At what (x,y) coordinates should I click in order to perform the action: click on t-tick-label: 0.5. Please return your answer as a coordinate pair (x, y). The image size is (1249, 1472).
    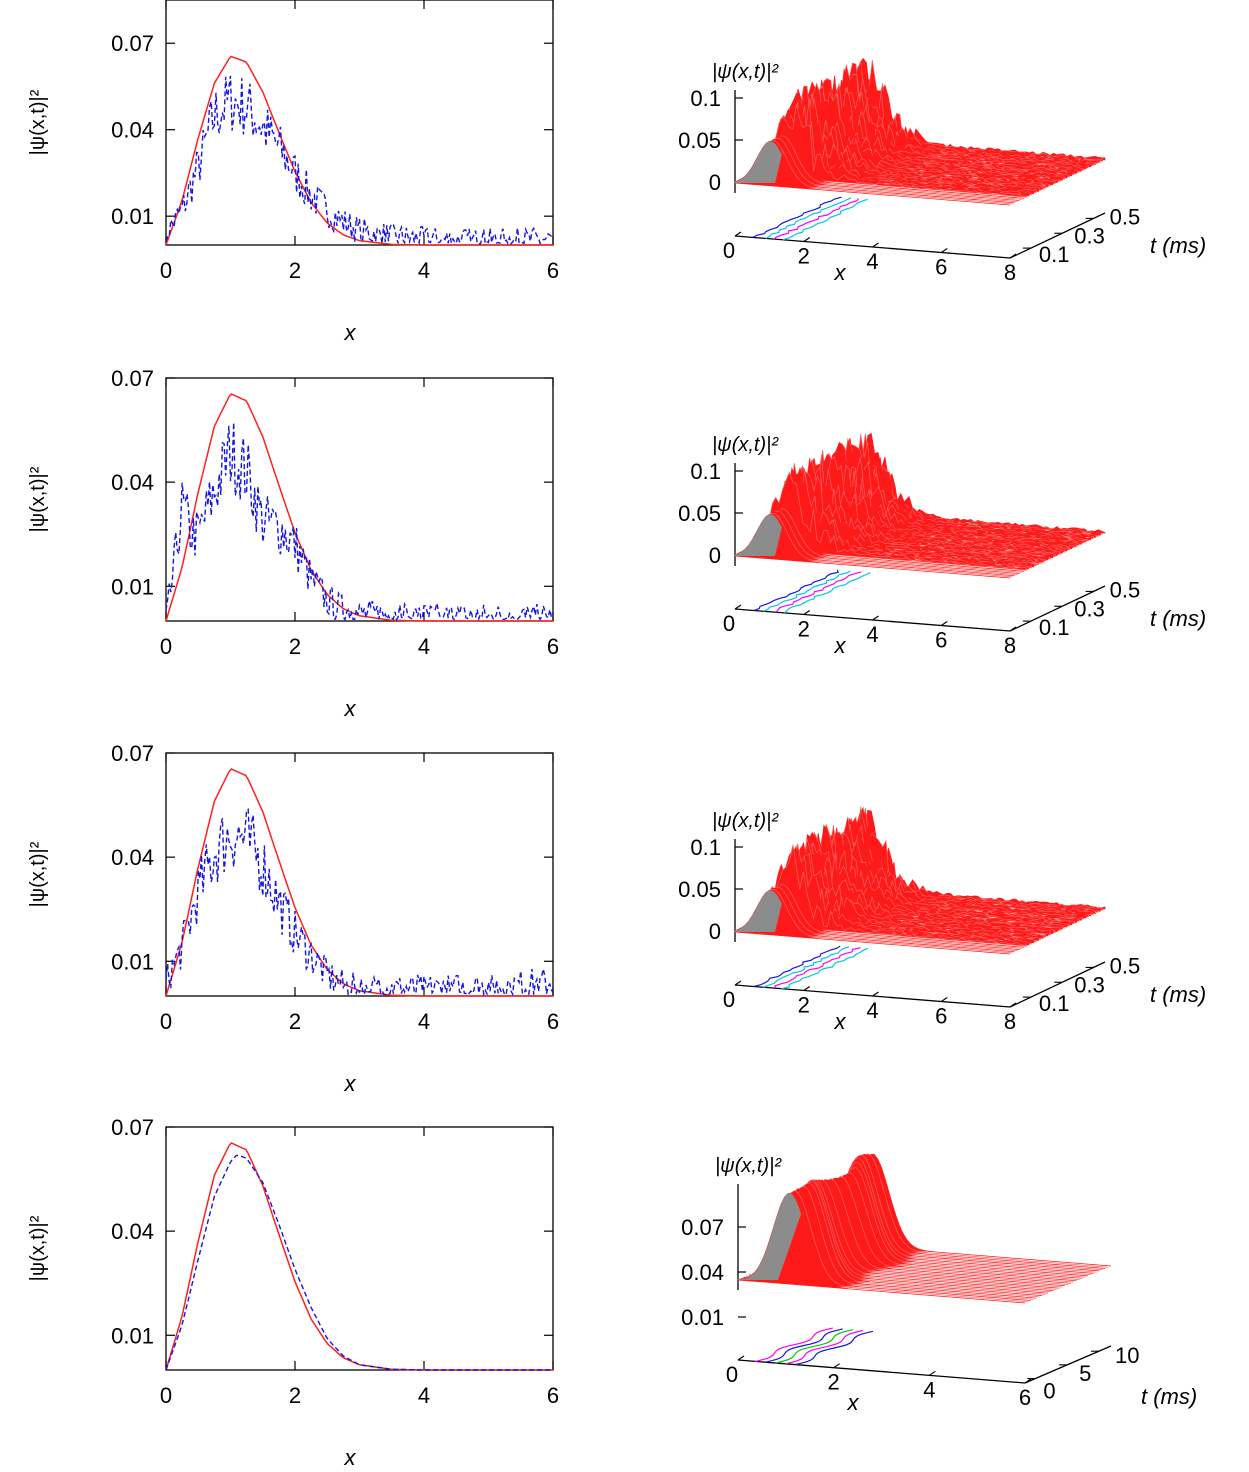
    Looking at the image, I should click on (1125, 216).